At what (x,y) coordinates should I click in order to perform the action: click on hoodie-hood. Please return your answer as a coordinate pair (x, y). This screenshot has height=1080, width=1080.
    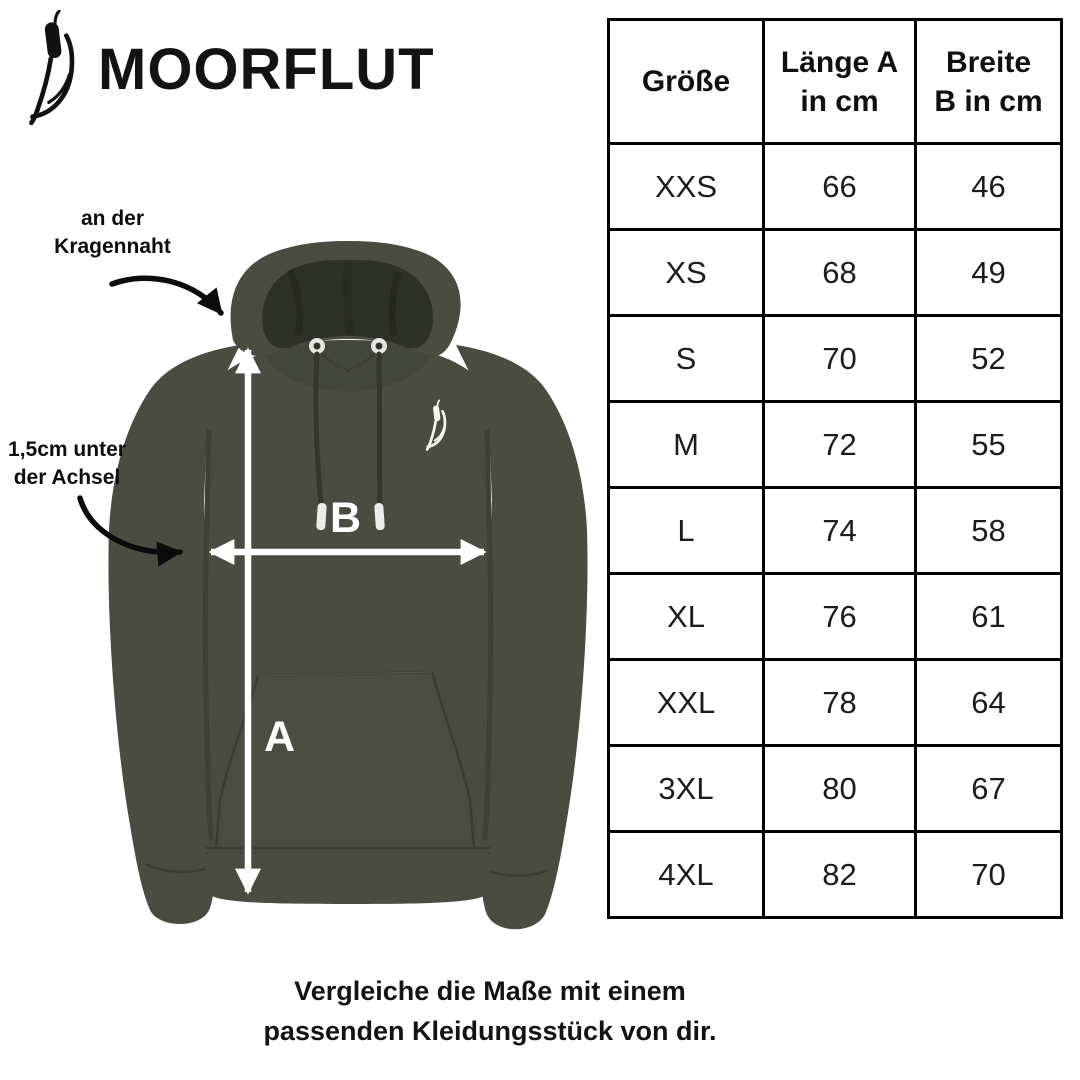
    Looking at the image, I should click on (345, 386).